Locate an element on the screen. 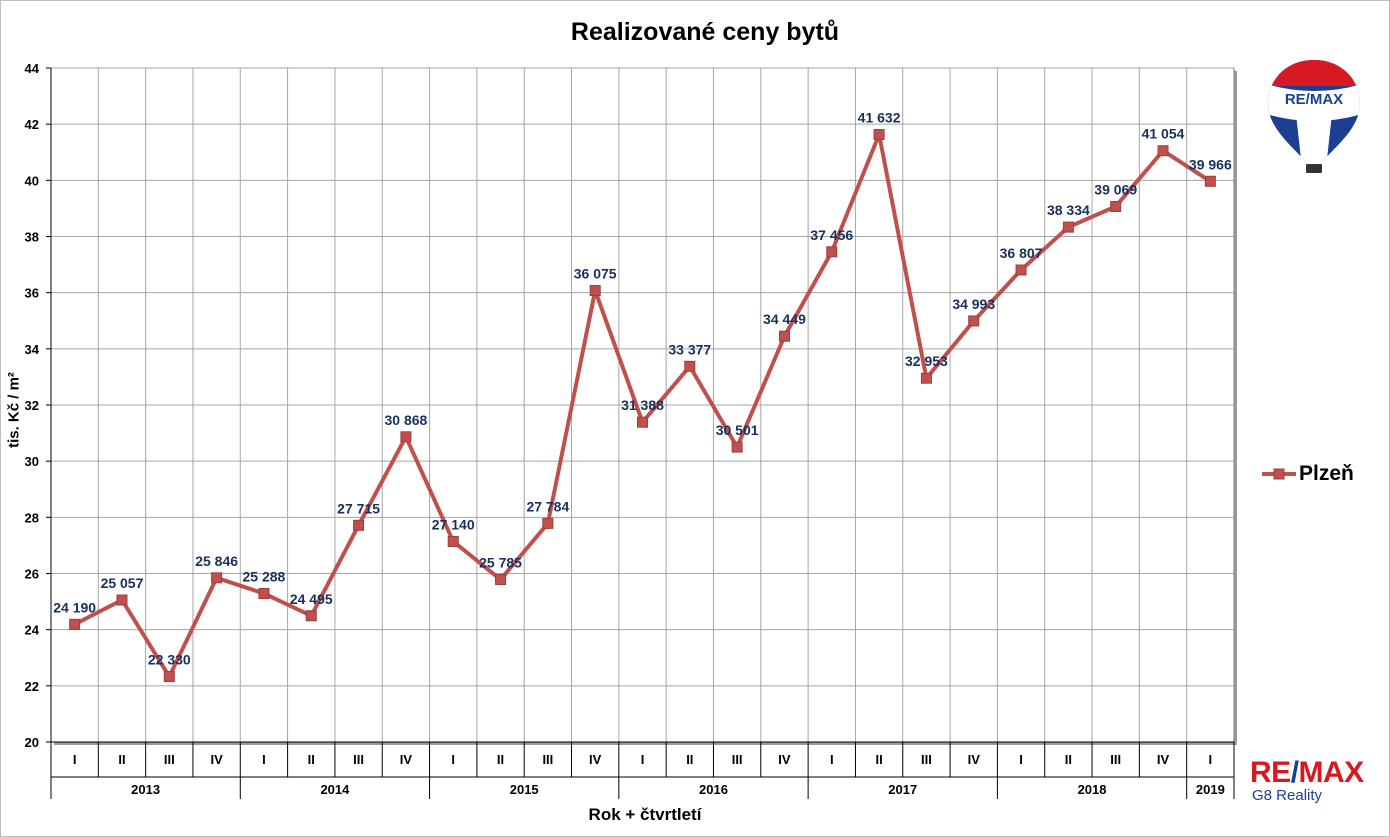 Image resolution: width=1390 pixels, height=837 pixels. data-label: 25 288 is located at coordinates (264, 576).